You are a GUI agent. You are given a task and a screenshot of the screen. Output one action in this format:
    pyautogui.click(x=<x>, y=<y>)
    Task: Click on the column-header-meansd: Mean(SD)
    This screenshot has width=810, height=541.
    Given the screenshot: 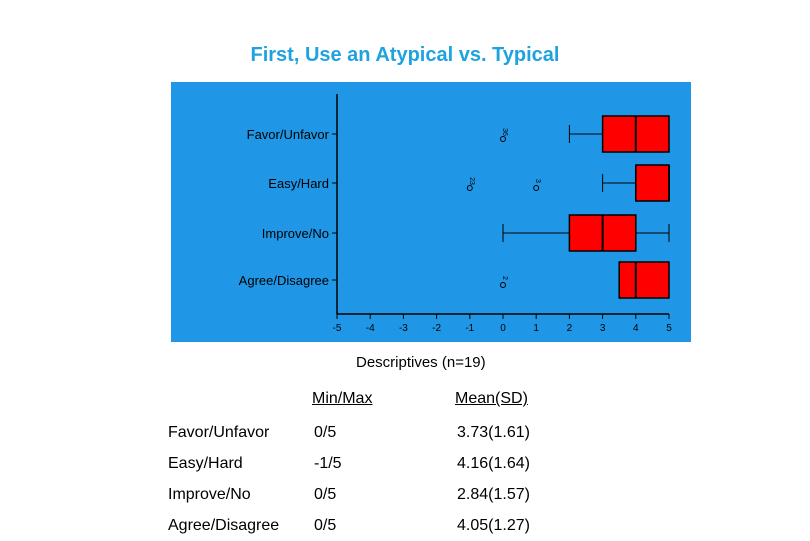 What is the action you would take?
    pyautogui.click(x=491, y=398)
    